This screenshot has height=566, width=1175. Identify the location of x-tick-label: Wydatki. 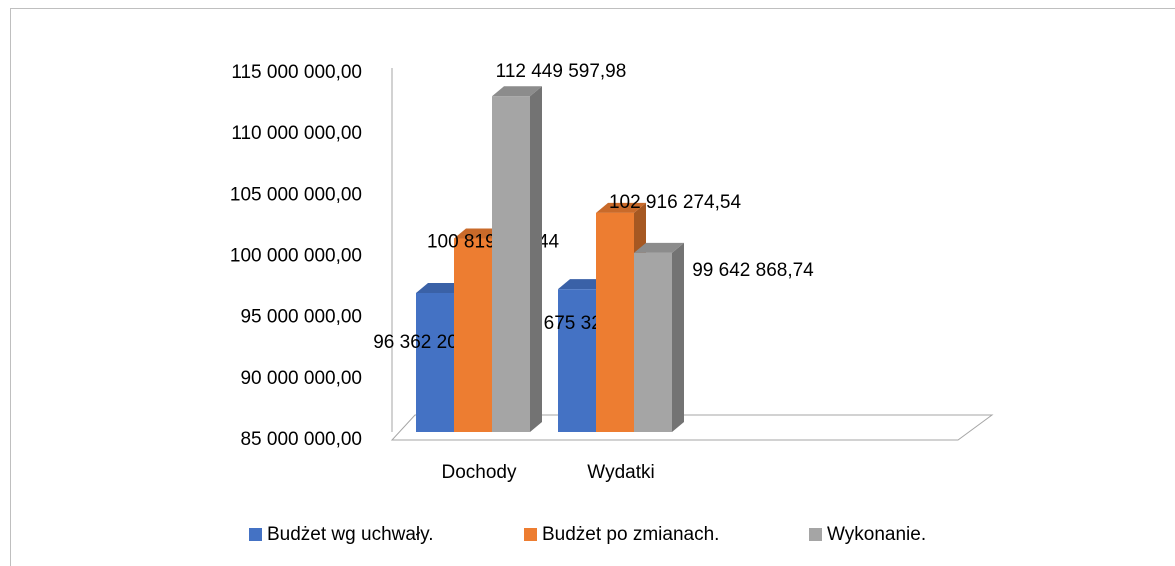
(620, 472).